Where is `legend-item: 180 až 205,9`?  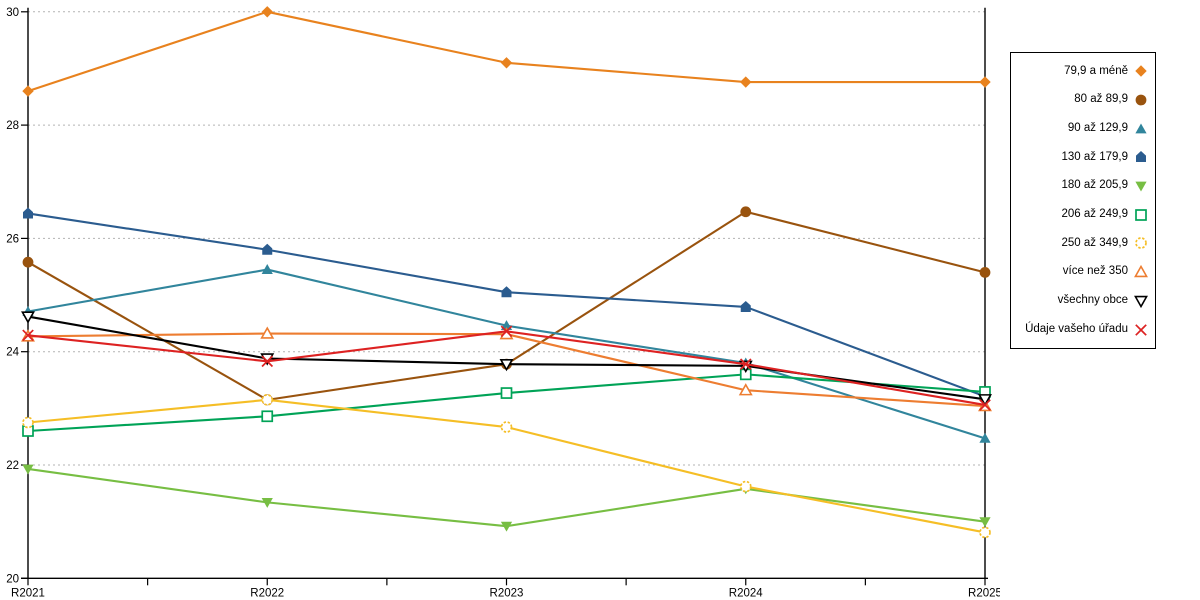 legend-item: 180 až 205,9 is located at coordinates (1082, 186).